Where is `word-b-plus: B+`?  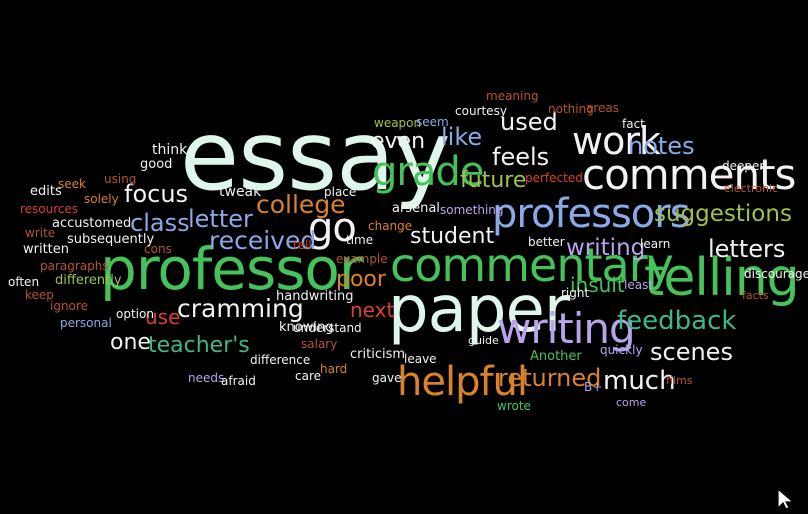
word-b-plus: B+ is located at coordinates (593, 387).